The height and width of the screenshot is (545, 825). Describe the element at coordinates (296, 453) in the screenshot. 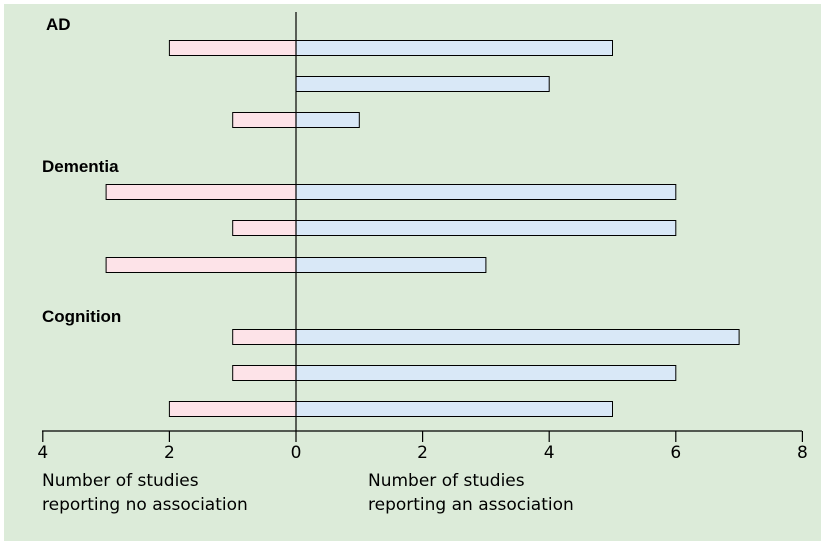

I see `x-tick-label: 0` at that location.